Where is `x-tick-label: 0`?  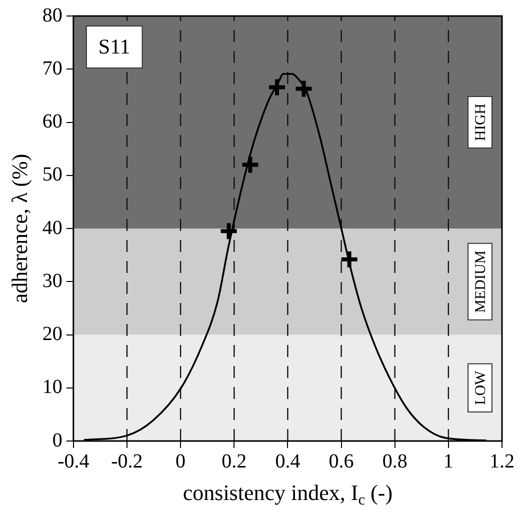
x-tick-label: 0 is located at coordinates (181, 461).